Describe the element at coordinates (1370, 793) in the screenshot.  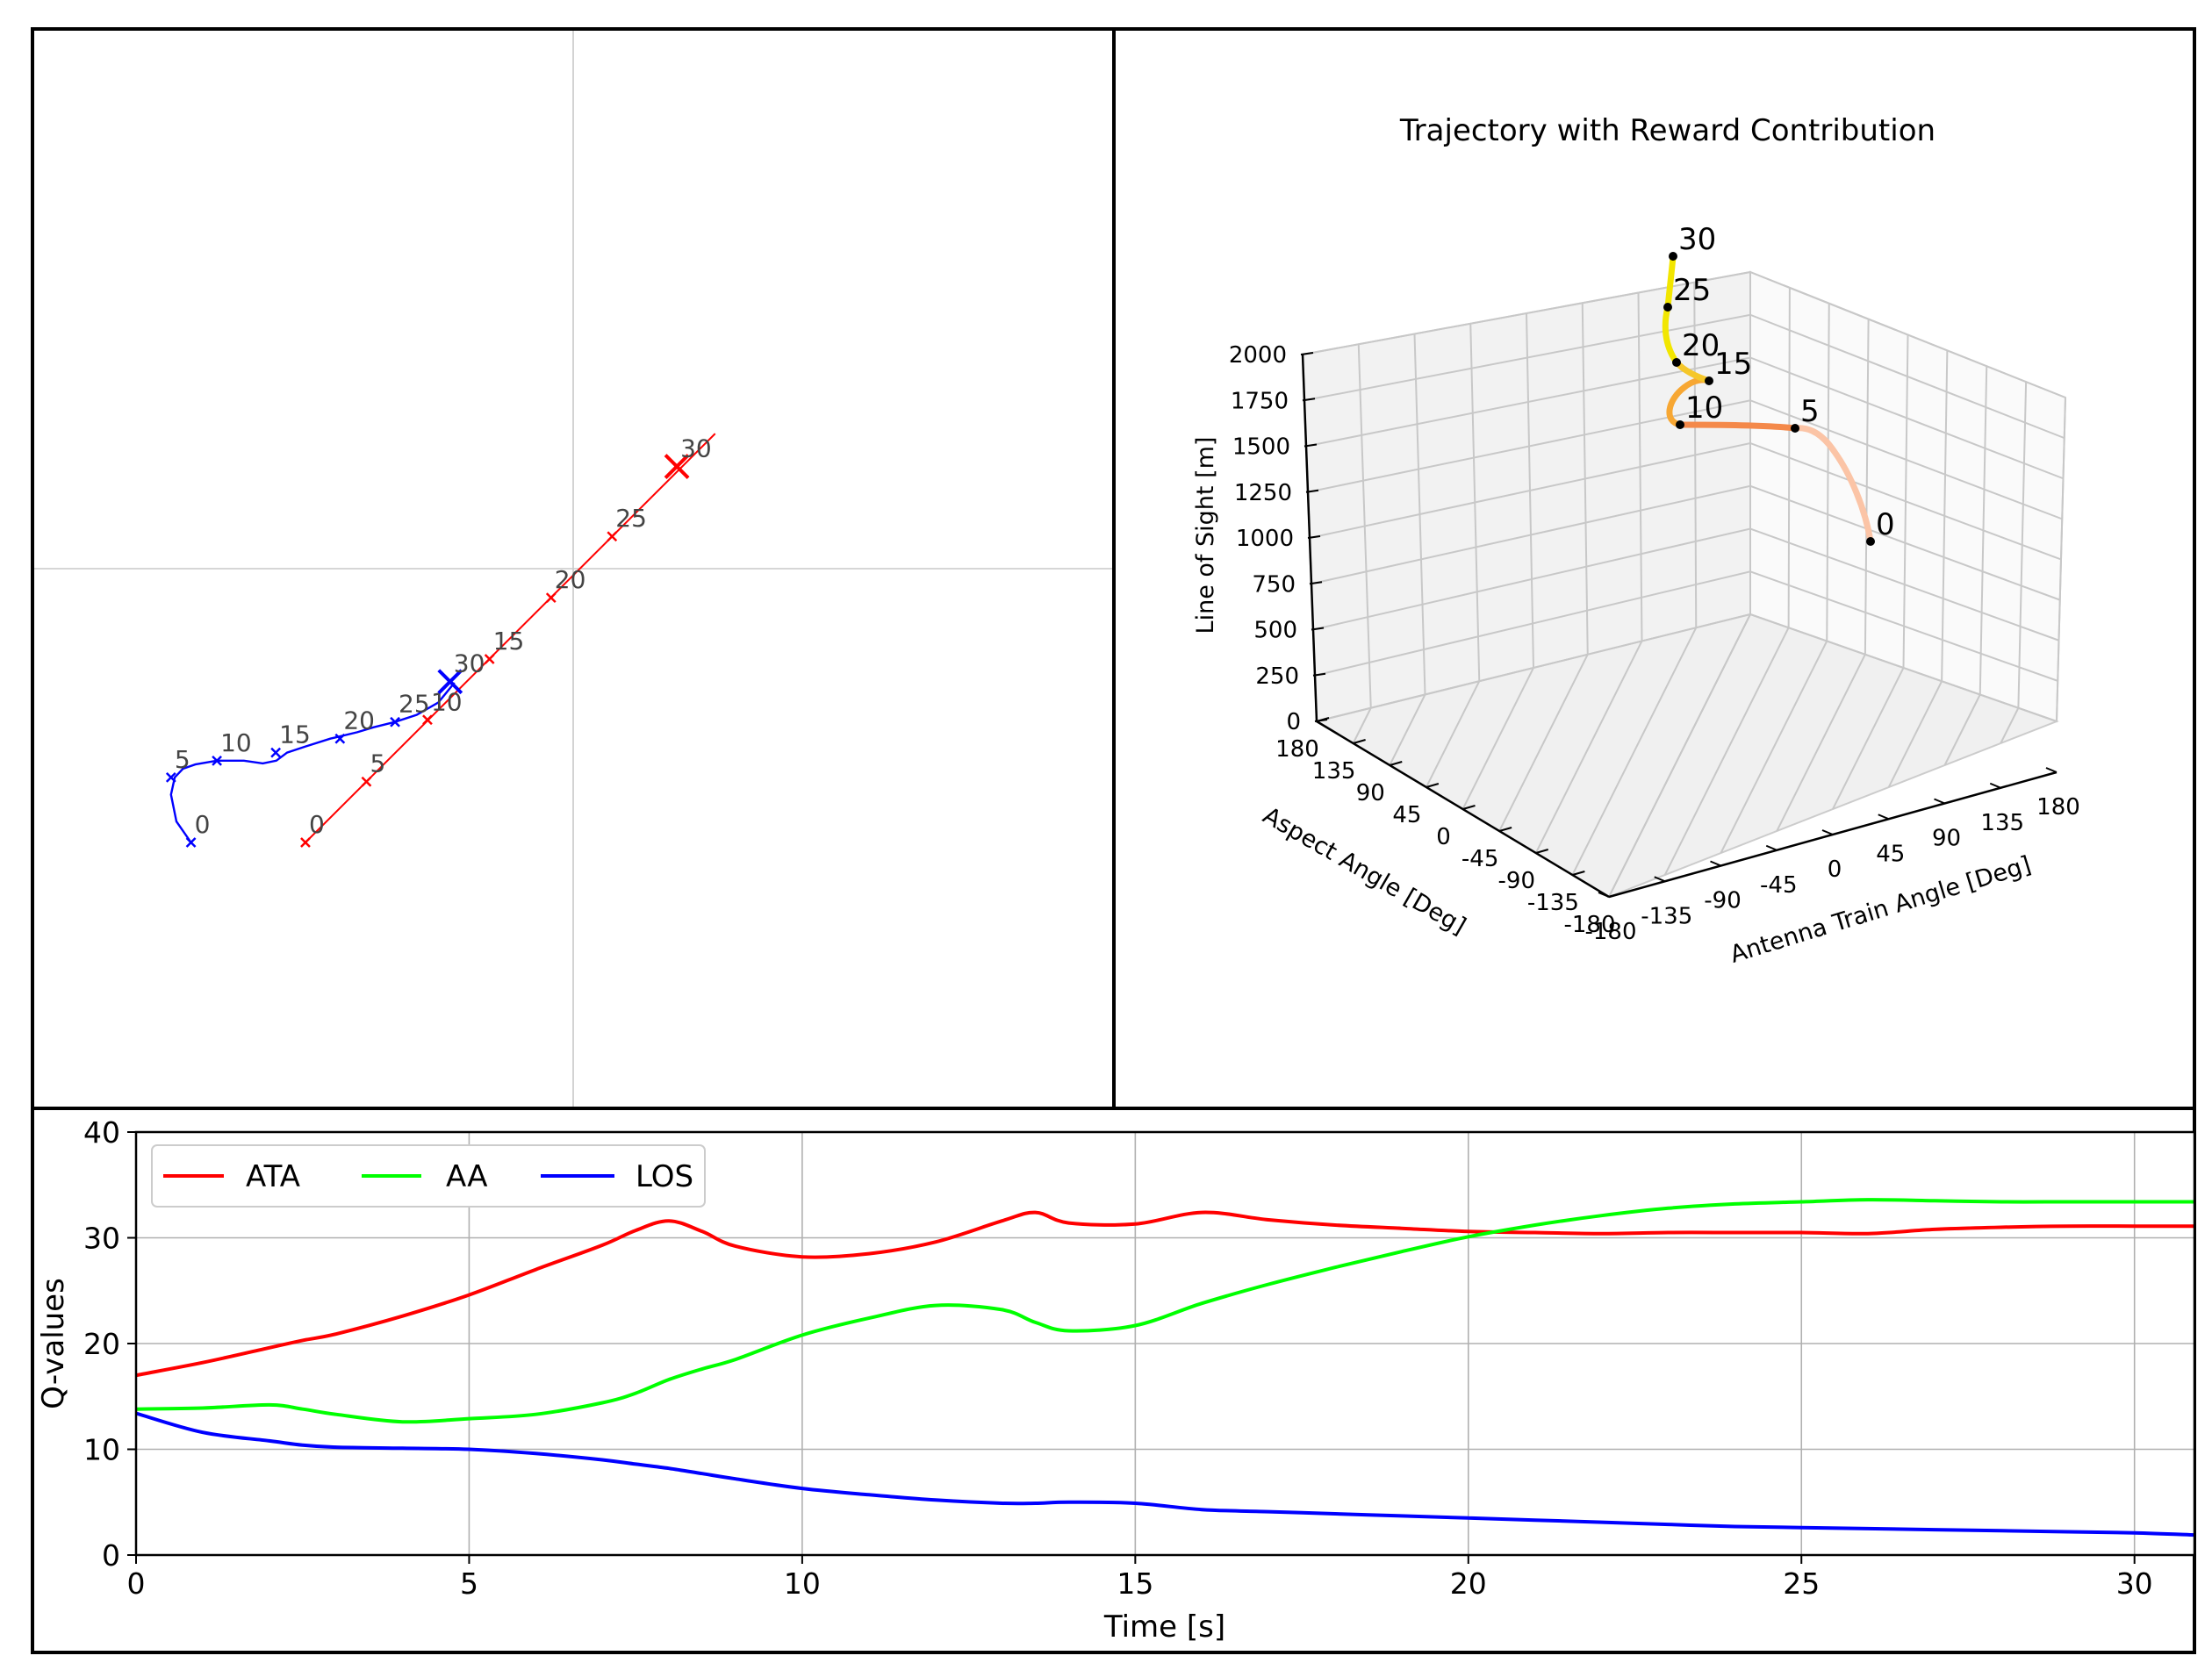
I see `y-tick-label: 90` at that location.